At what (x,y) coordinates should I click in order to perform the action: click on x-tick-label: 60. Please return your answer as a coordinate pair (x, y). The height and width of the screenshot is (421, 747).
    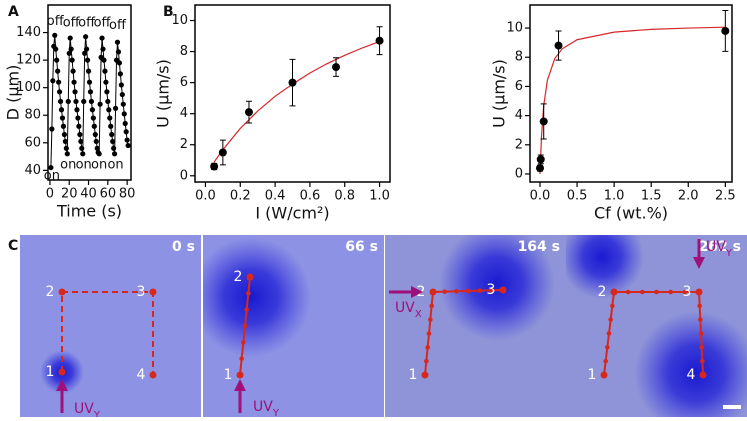
    Looking at the image, I should click on (108, 194).